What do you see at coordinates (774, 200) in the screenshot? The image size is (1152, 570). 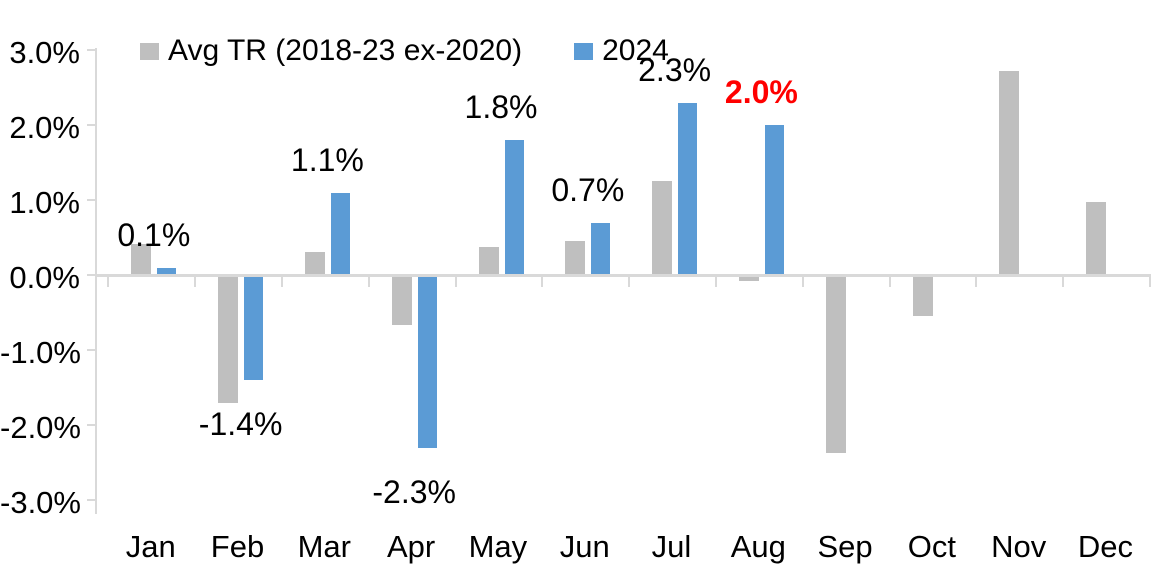 I see `bar-2024-aug` at bounding box center [774, 200].